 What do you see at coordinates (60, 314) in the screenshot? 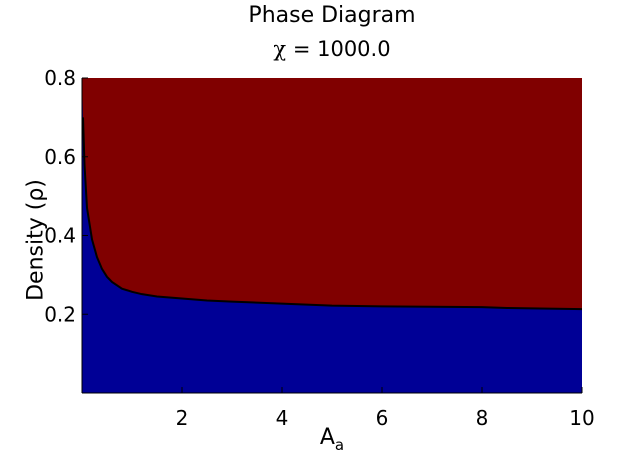
I see `y-tick-label: 0.2` at bounding box center [60, 314].